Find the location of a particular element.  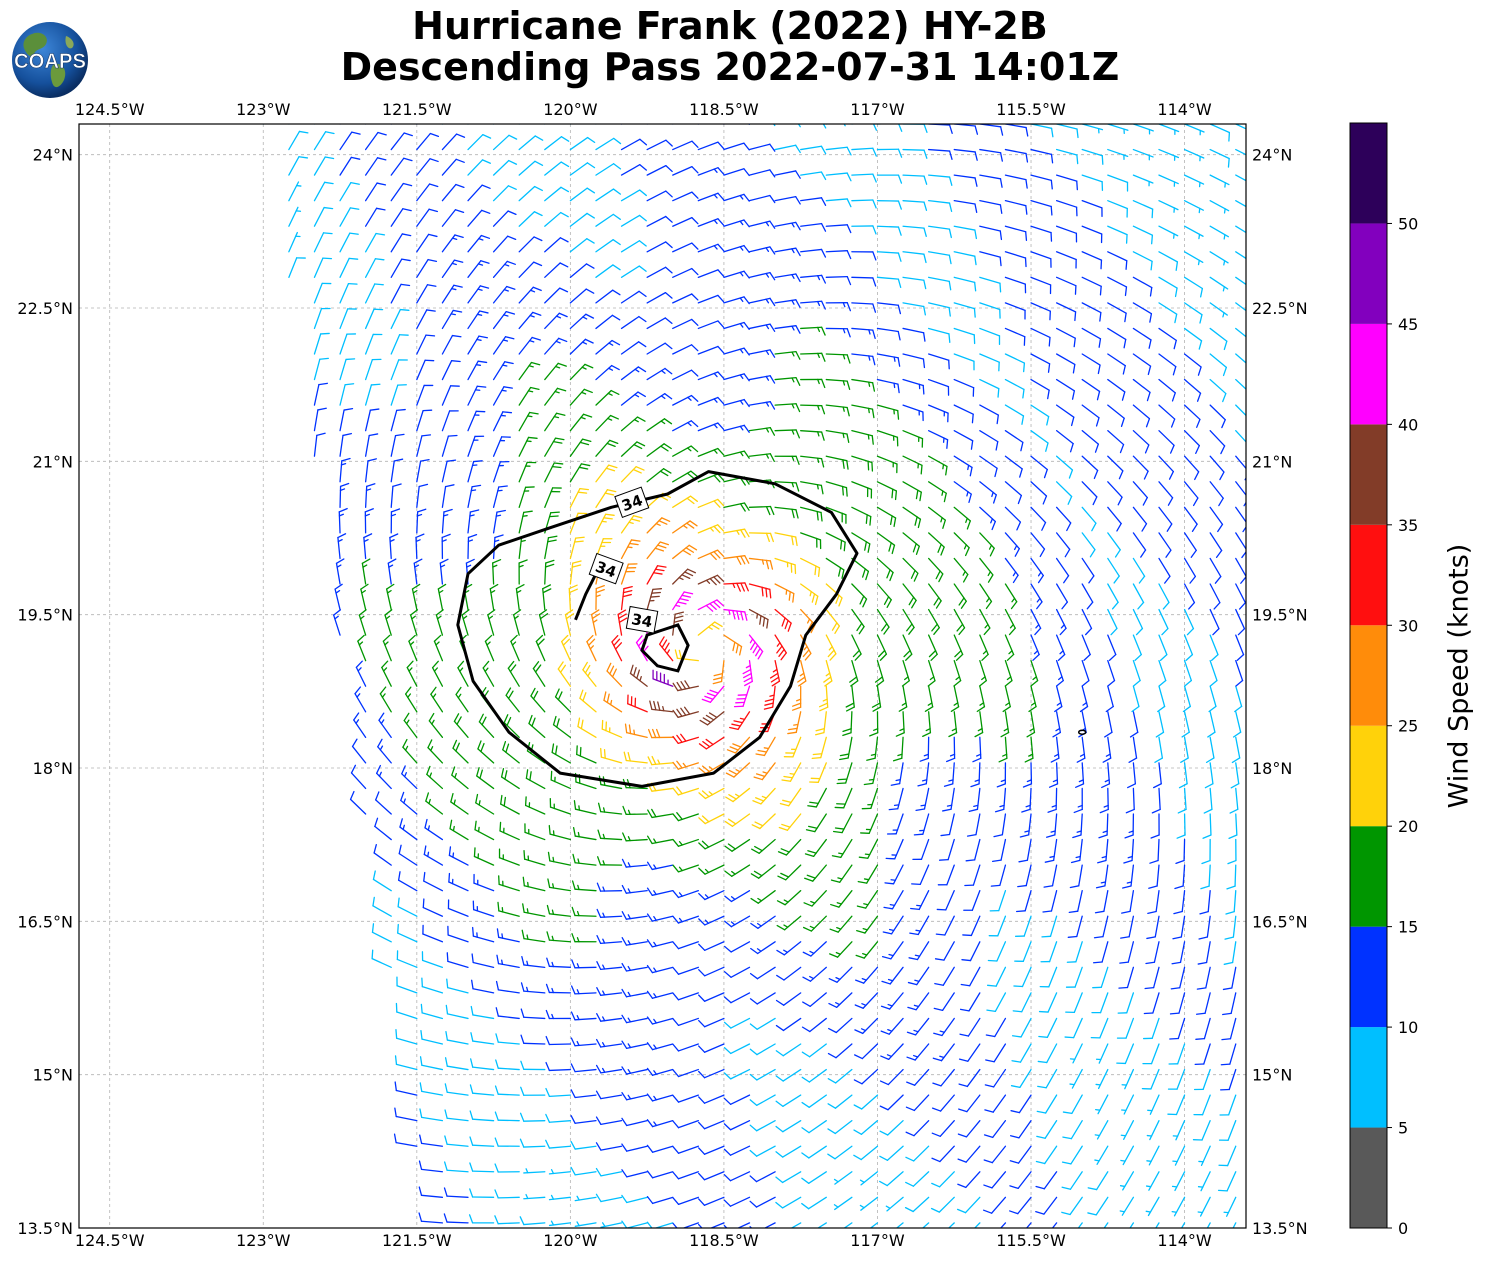

lon-tick-label-top: 114°W is located at coordinates (1184, 109).